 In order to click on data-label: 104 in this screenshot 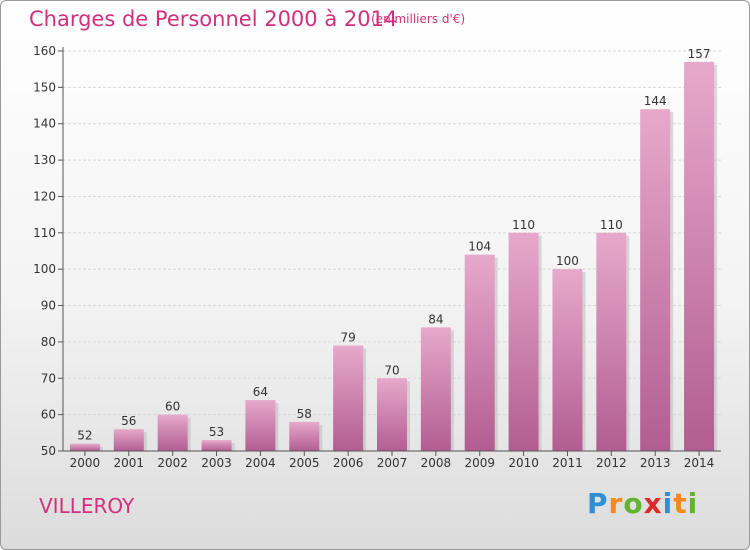, I will do `click(479, 247)`.